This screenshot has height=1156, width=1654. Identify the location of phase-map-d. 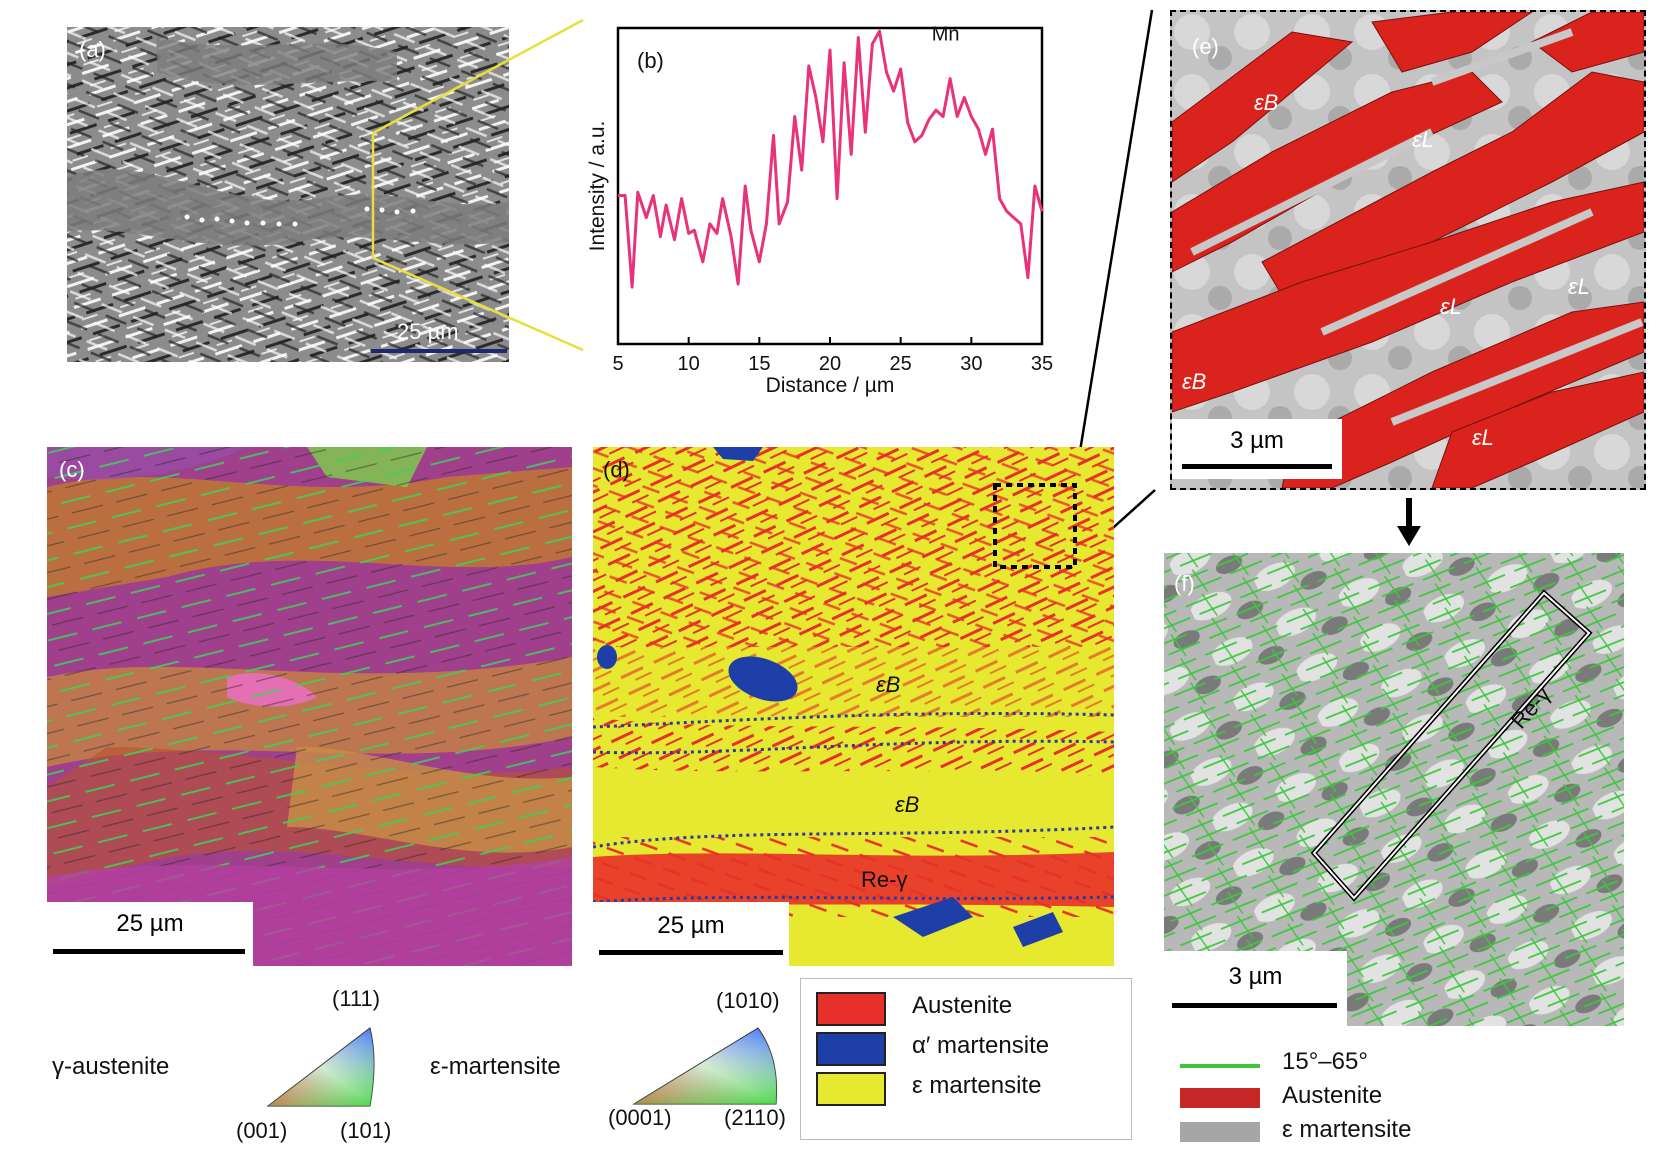
(853, 706).